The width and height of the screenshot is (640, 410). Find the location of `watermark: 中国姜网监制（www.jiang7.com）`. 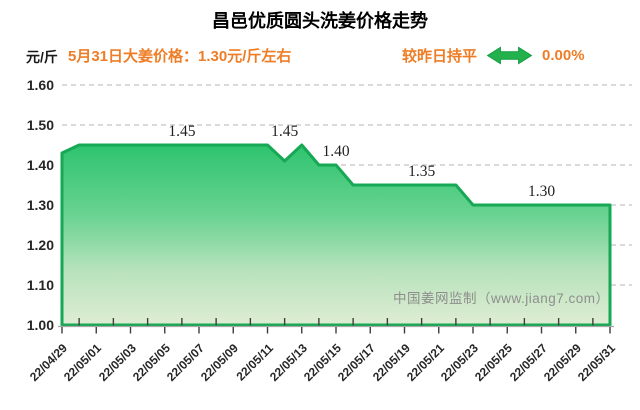

watermark: 中国姜网监制（www.jiang7.com） is located at coordinates (501, 298).